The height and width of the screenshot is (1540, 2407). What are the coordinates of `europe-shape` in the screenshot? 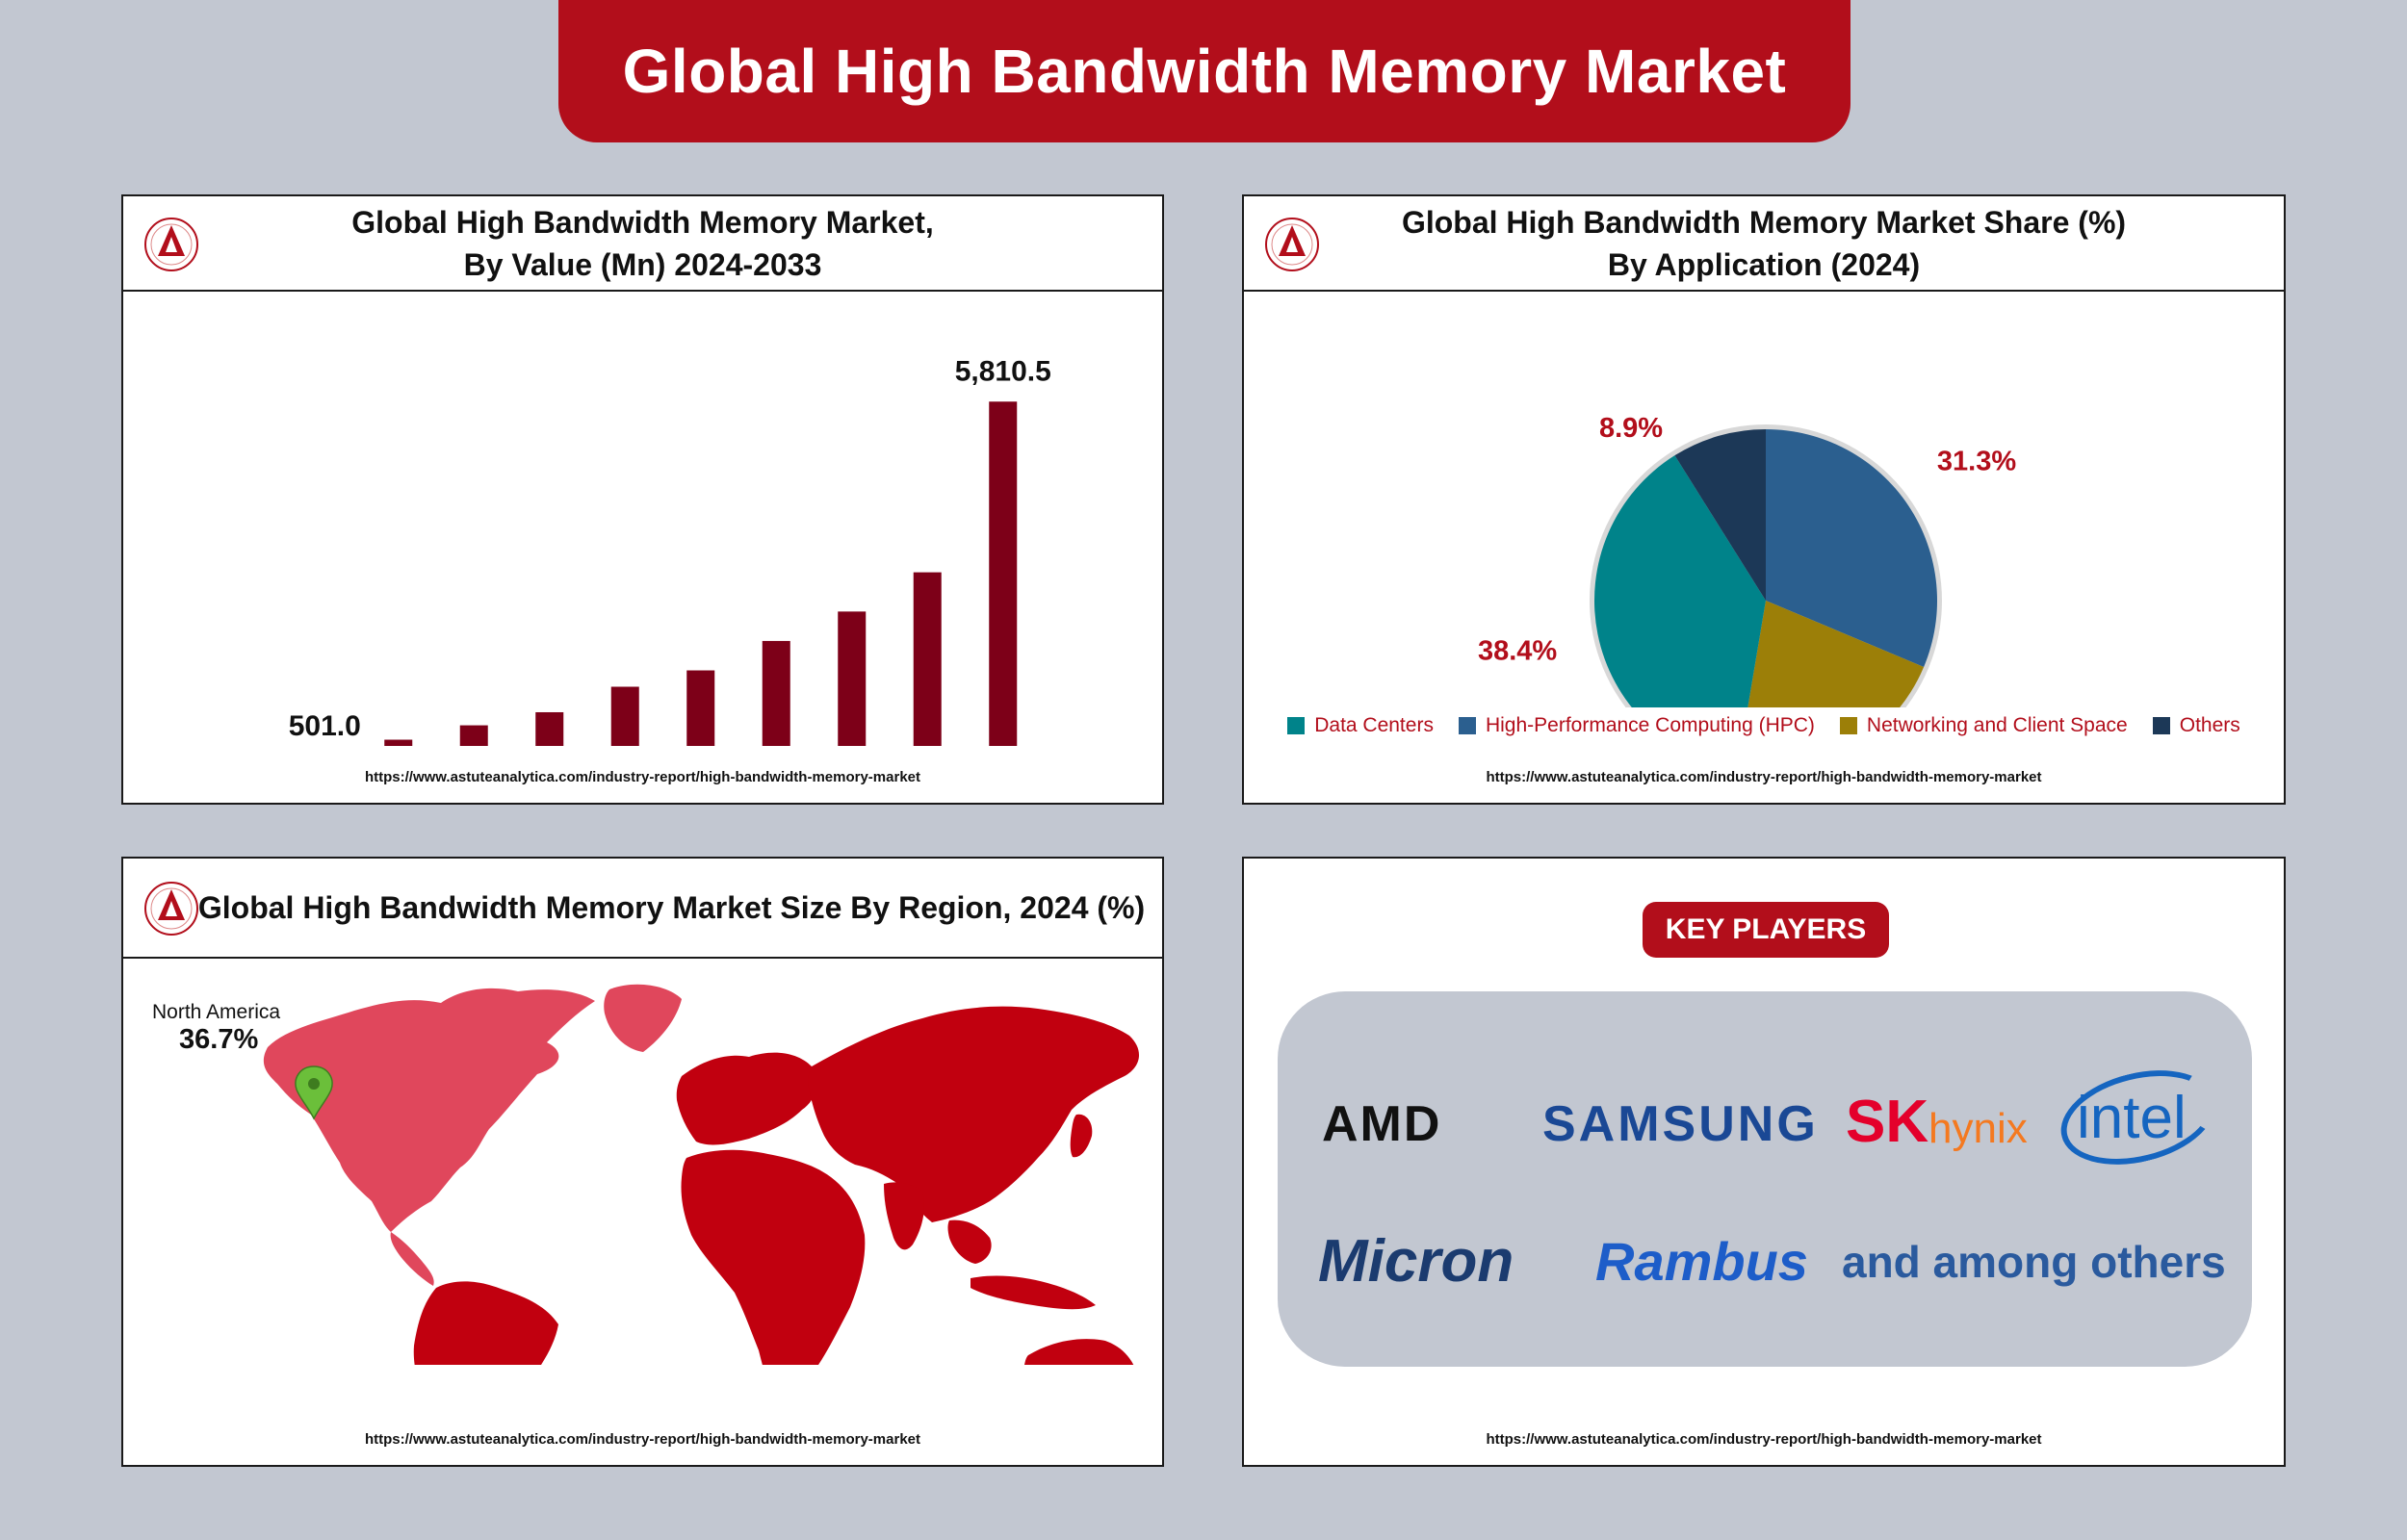 It's located at (746, 1098).